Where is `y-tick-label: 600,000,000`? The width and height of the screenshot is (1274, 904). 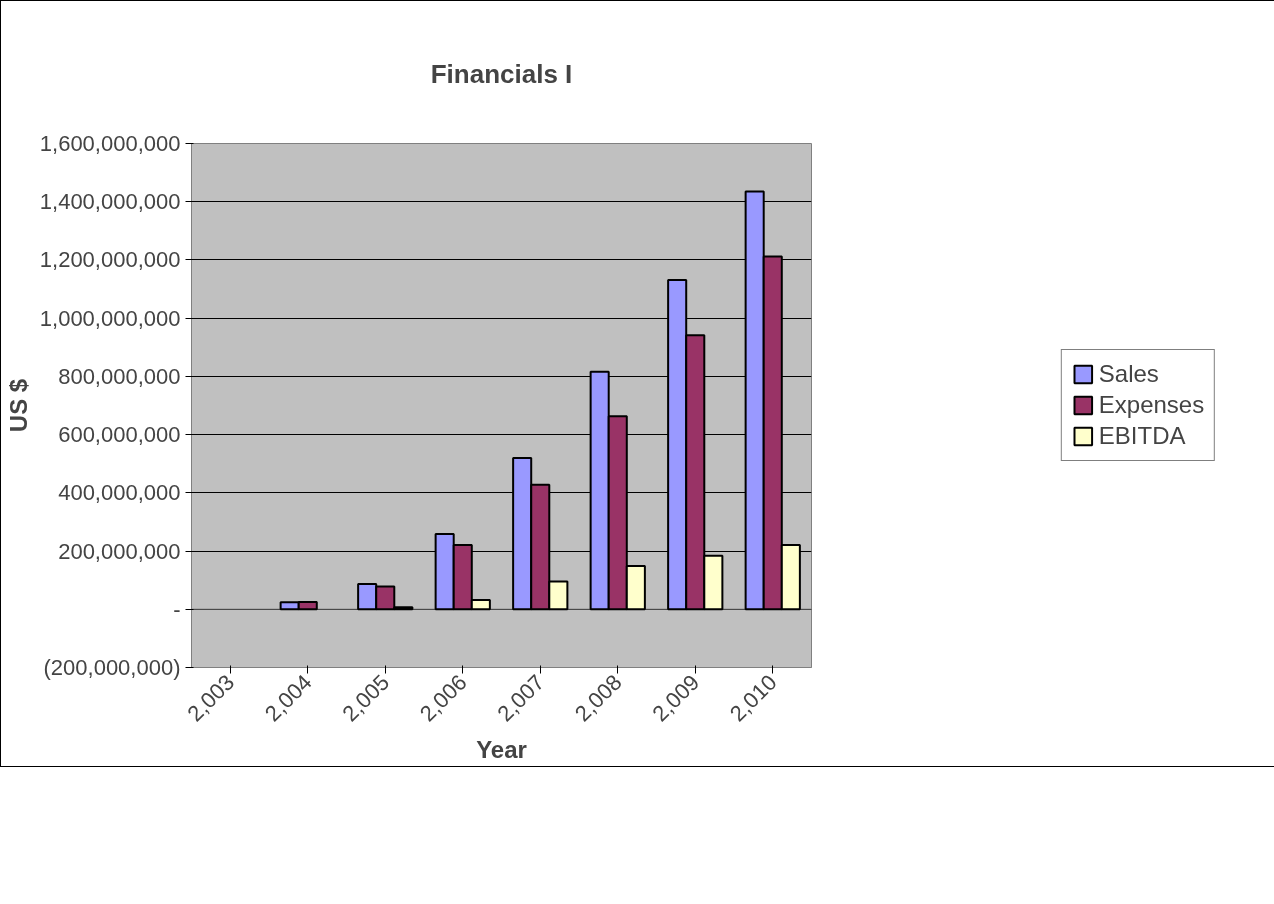 y-tick-label: 600,000,000 is located at coordinates (119, 435).